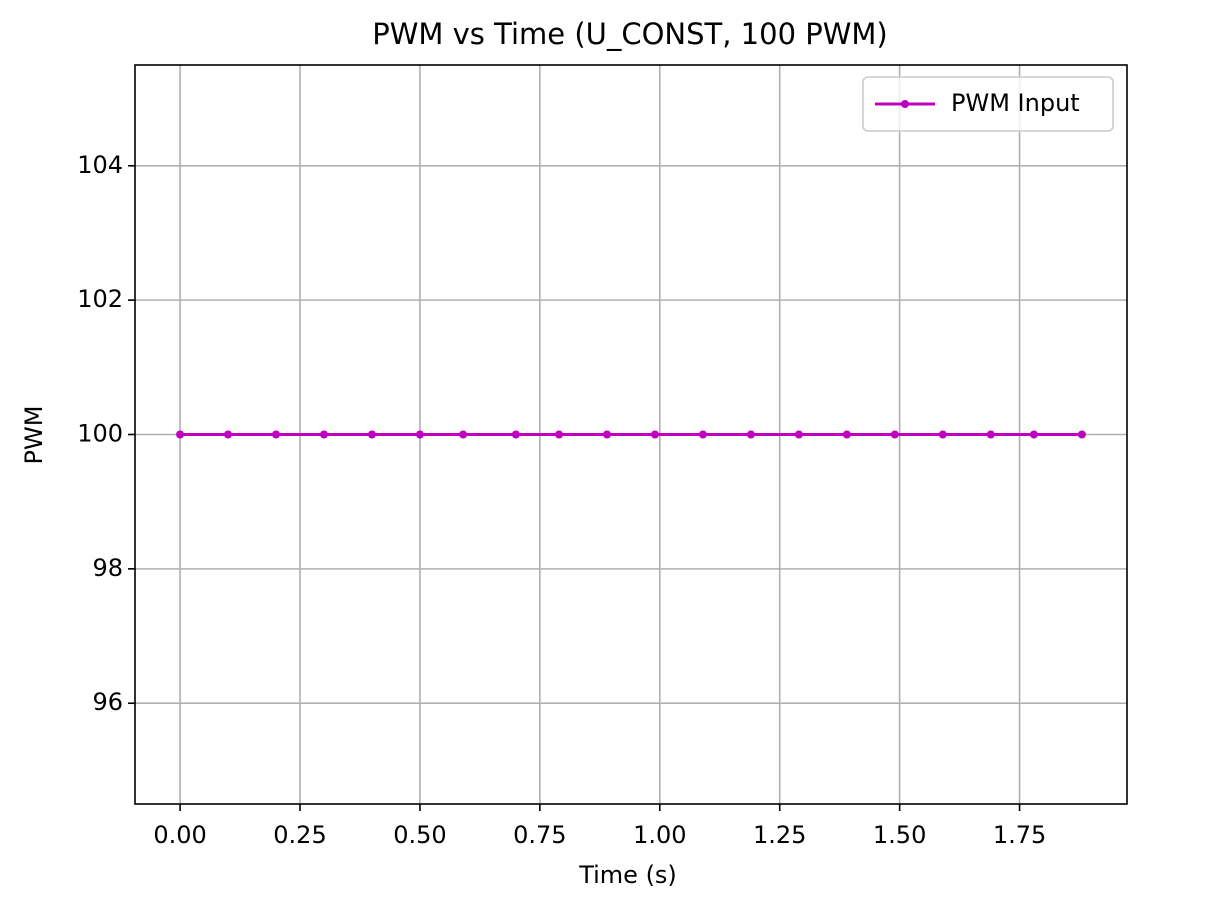  I want to click on y-tick-label: 104, so click(100, 165).